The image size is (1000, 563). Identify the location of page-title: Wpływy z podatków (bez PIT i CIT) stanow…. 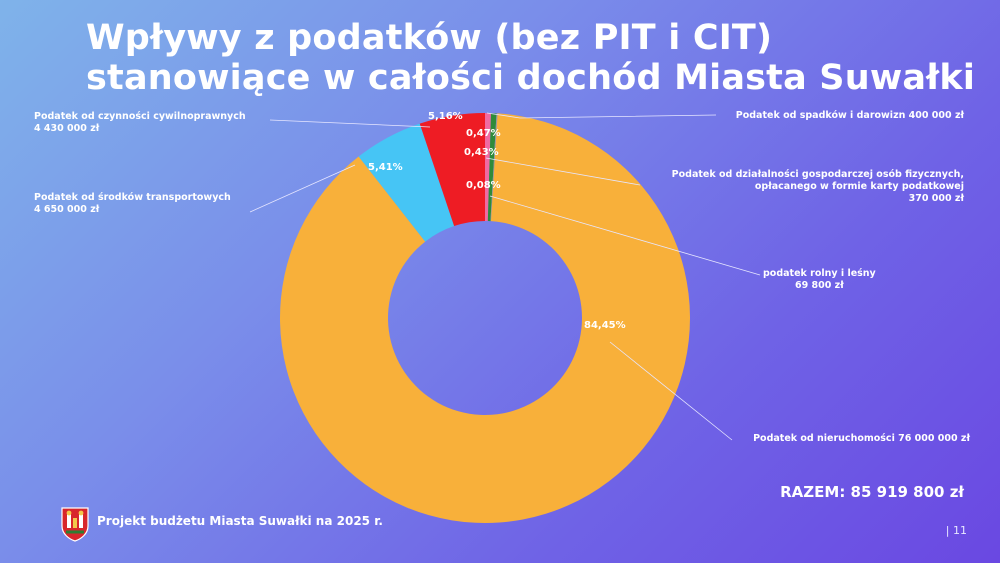
(531, 58).